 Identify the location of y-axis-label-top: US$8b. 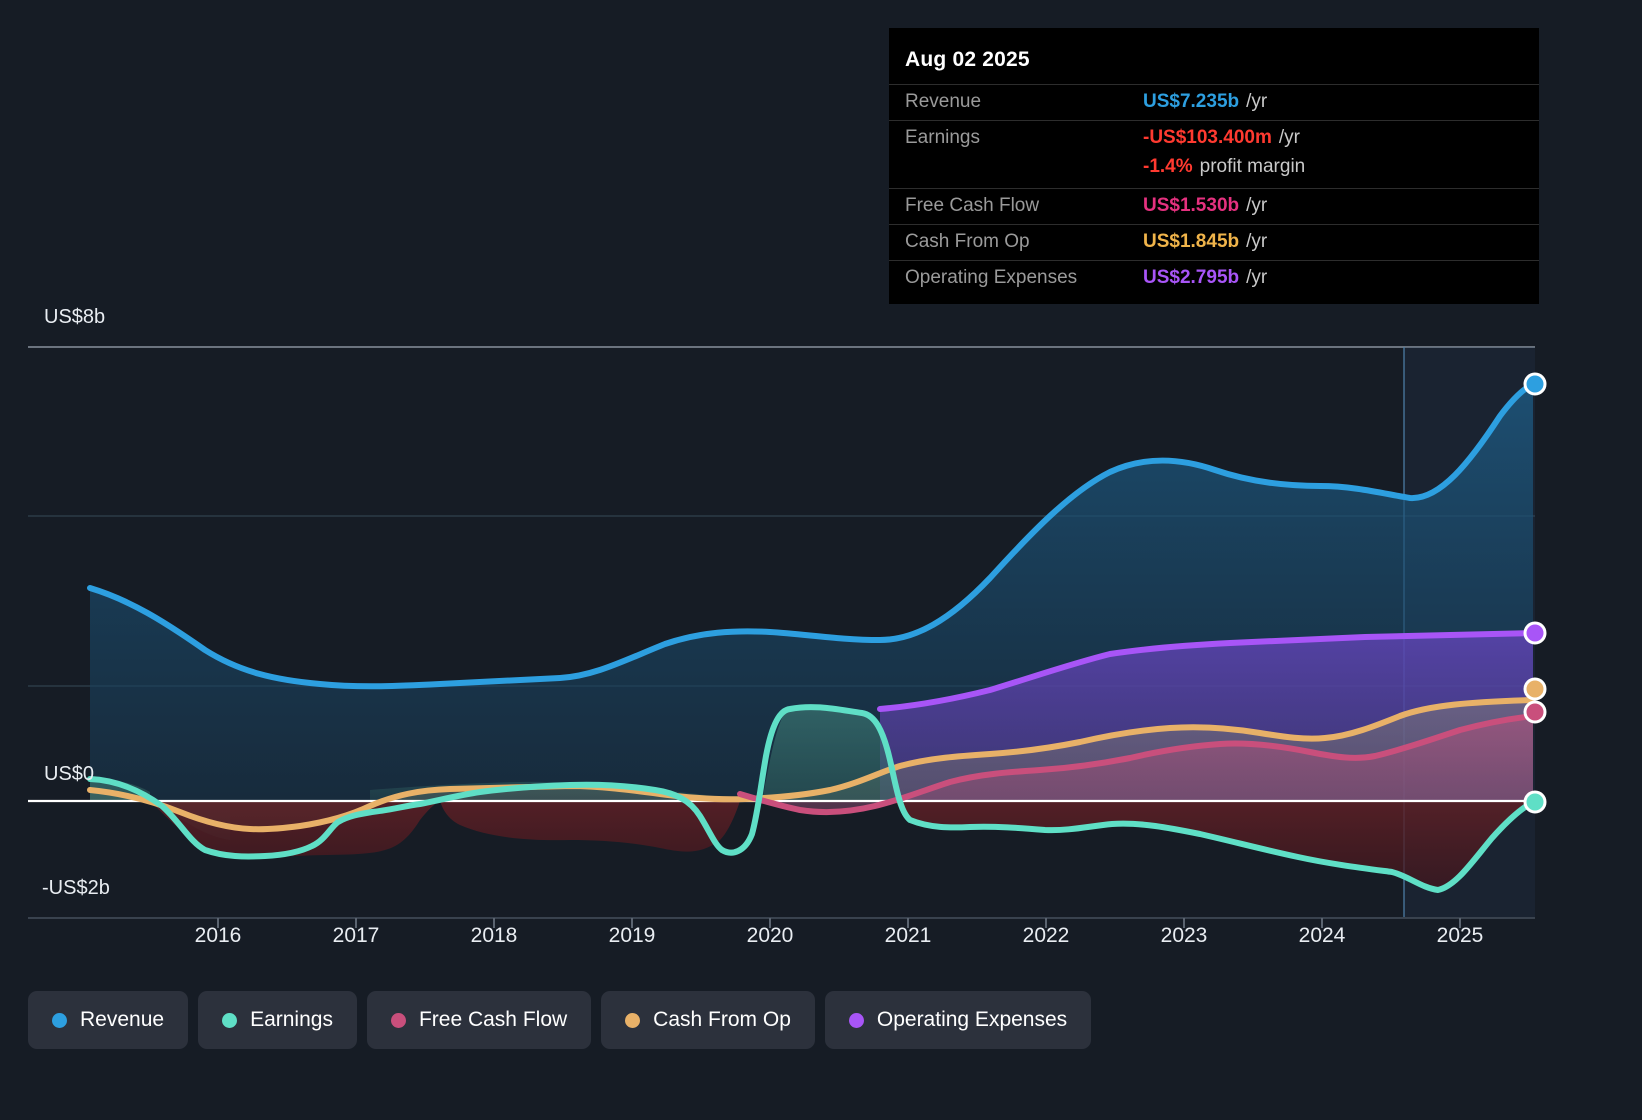
(75, 317).